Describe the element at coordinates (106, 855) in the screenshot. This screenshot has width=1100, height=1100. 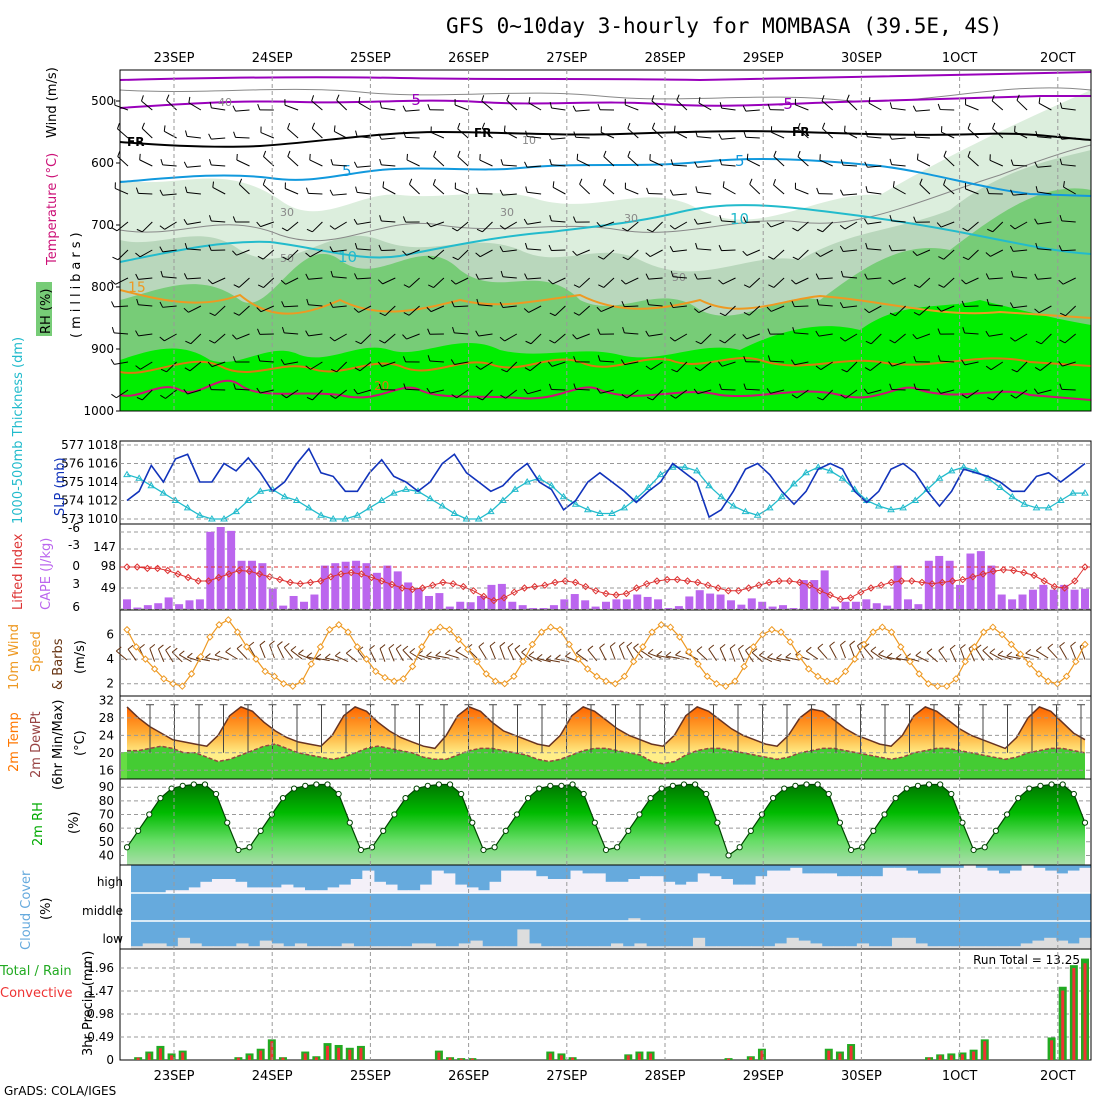
I see `rh-tick: 40` at that location.